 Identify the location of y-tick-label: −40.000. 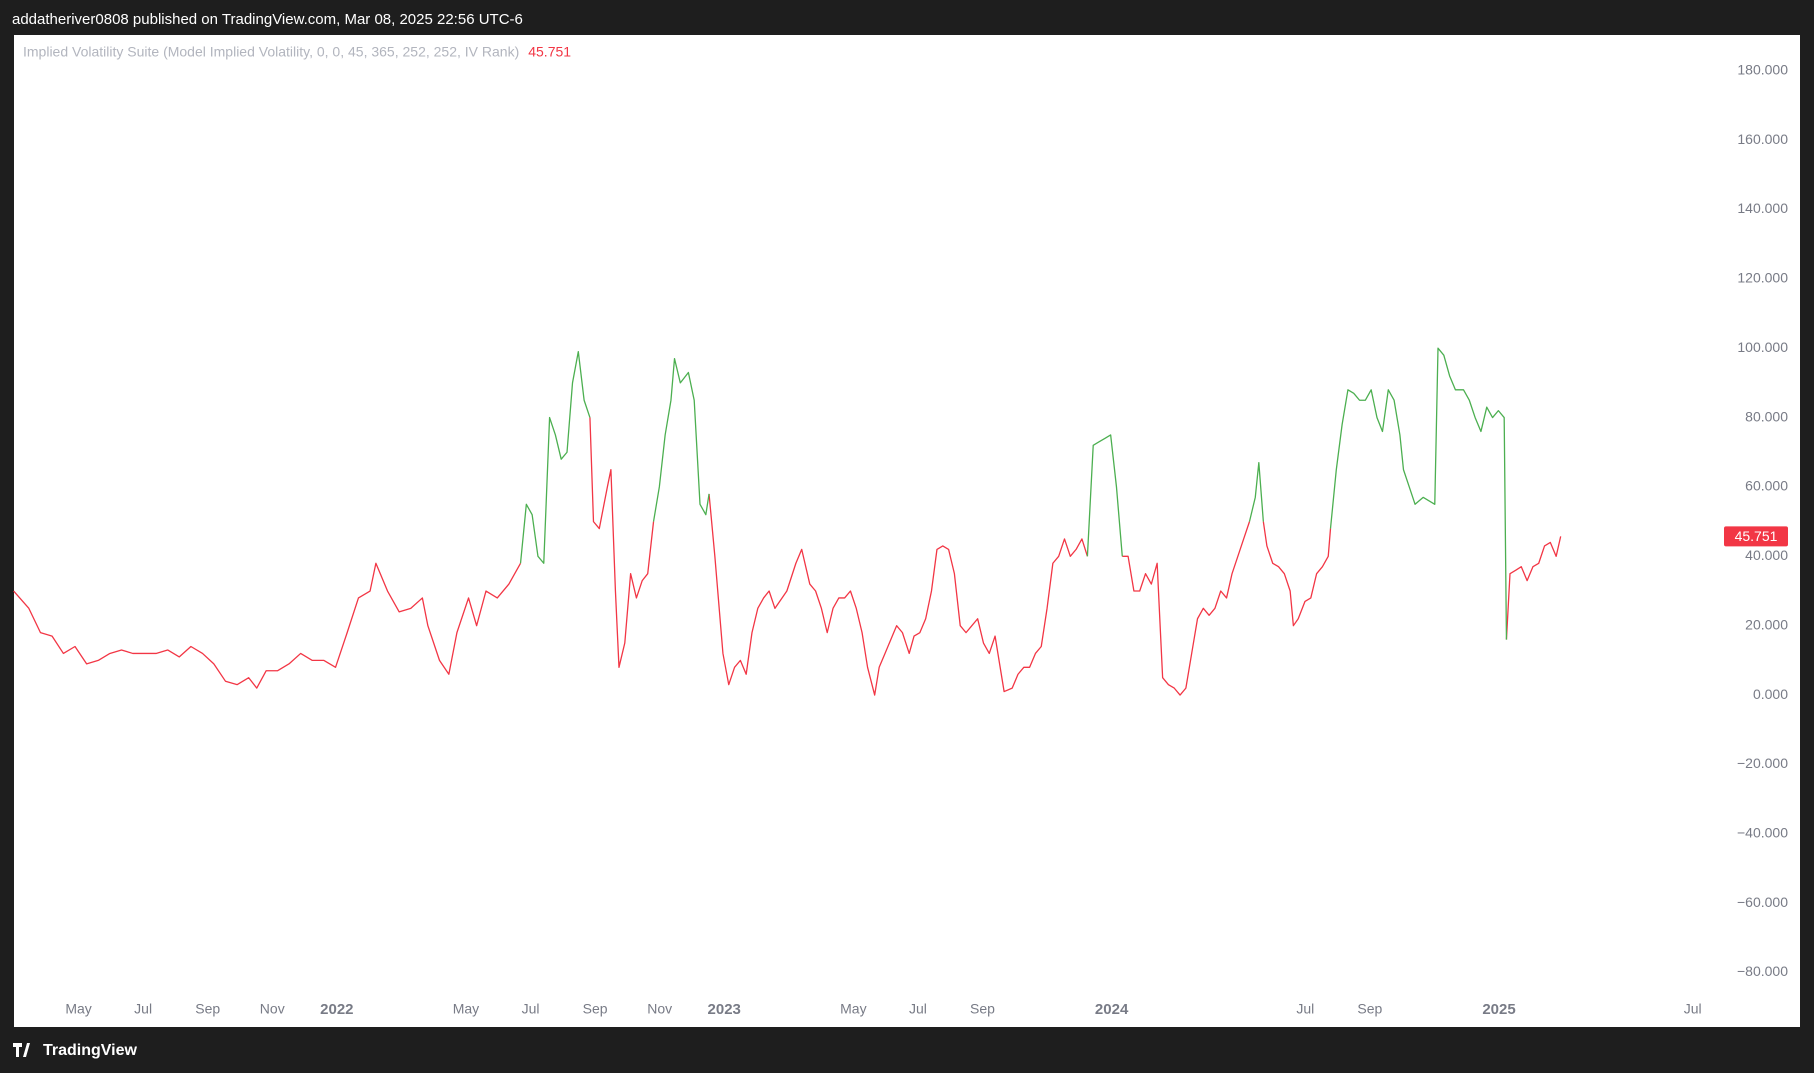
(1762, 833).